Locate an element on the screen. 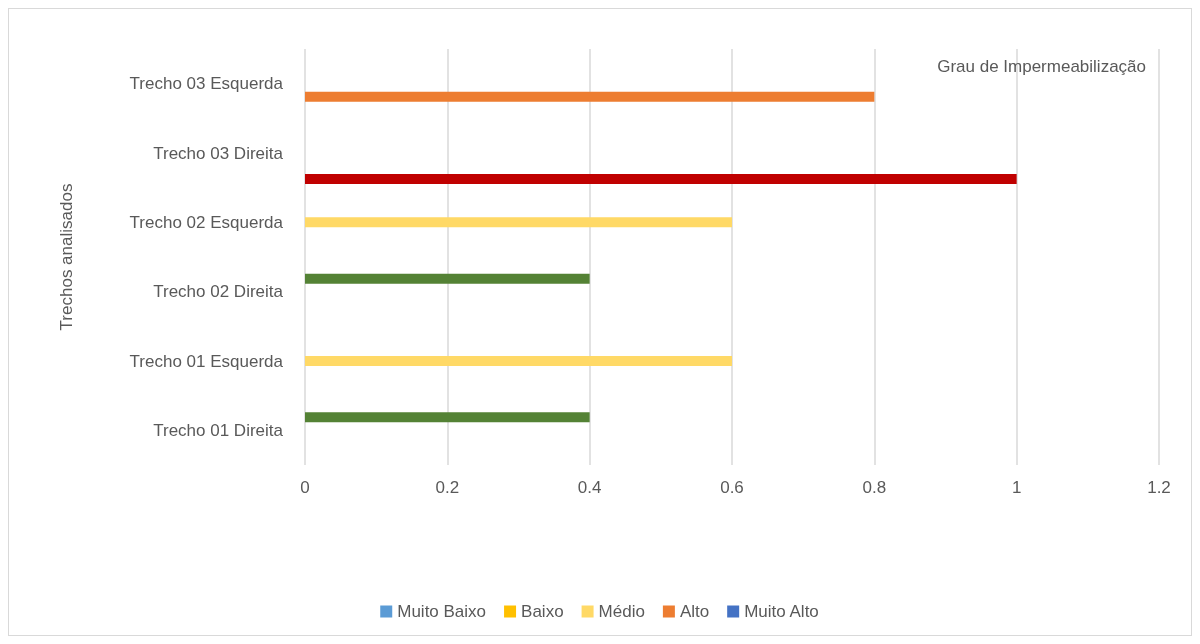 The image size is (1200, 644). x-tick-label: 0.2 is located at coordinates (447, 487).